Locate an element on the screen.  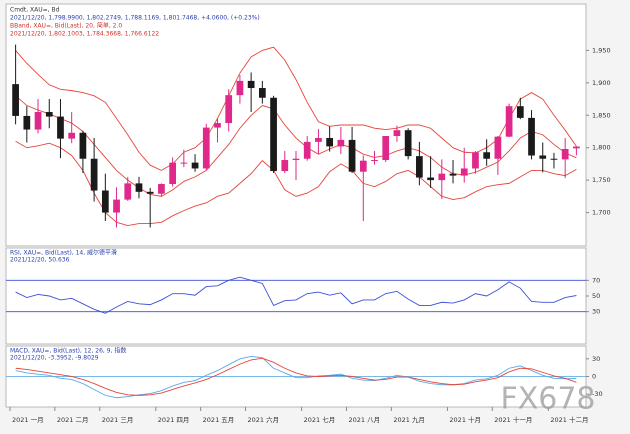
x-tick-label: 2021 八月 is located at coordinates (364, 420).